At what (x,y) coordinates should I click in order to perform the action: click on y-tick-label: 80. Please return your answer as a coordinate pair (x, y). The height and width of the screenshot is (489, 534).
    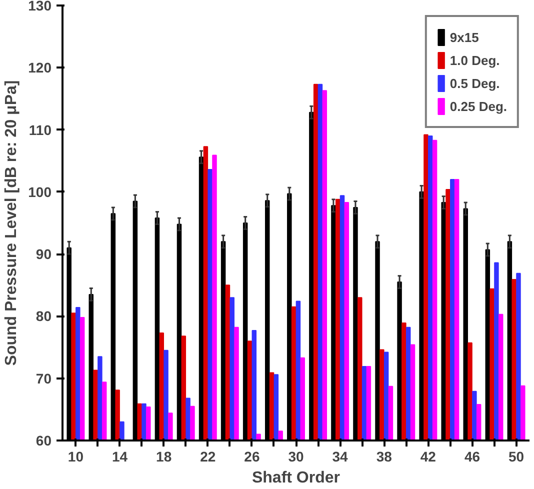
    Looking at the image, I should click on (44, 316).